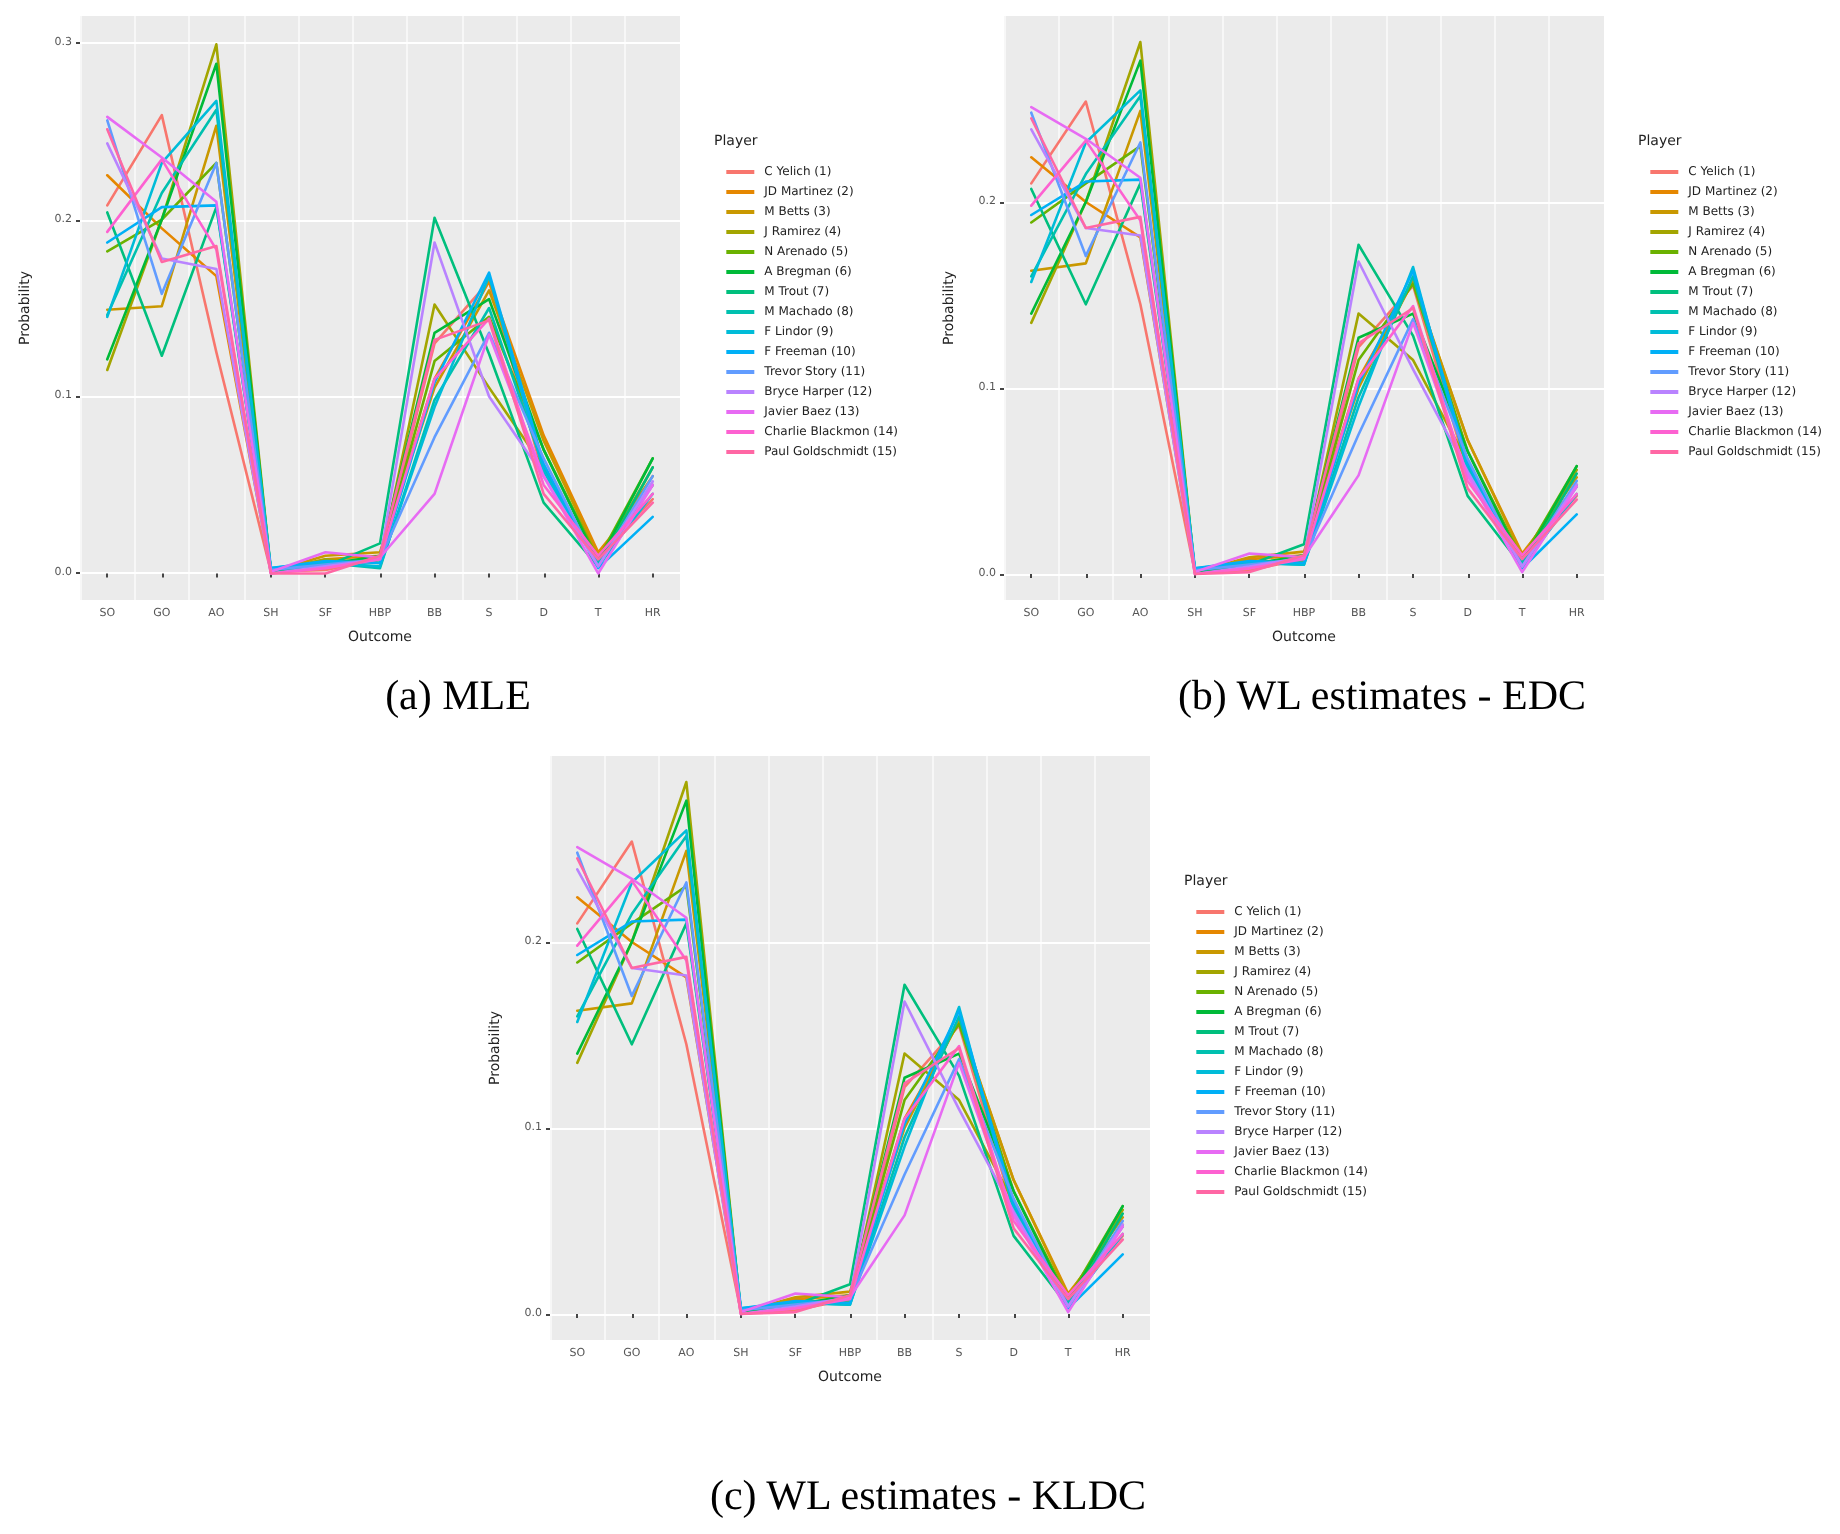 This screenshot has height=1534, width=1840. Describe the element at coordinates (928, 1495) in the screenshot. I see `text: (c) WL estimates - KLDC` at that location.